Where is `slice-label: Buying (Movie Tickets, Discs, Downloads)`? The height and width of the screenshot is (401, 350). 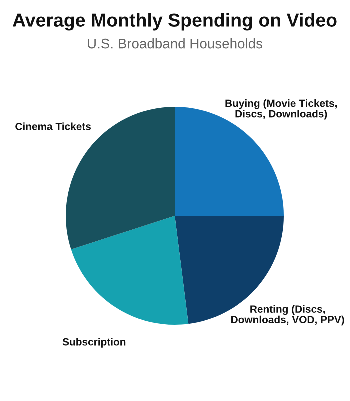 slice-label: Buying (Movie Tickets, Discs, Downloads) is located at coordinates (282, 110).